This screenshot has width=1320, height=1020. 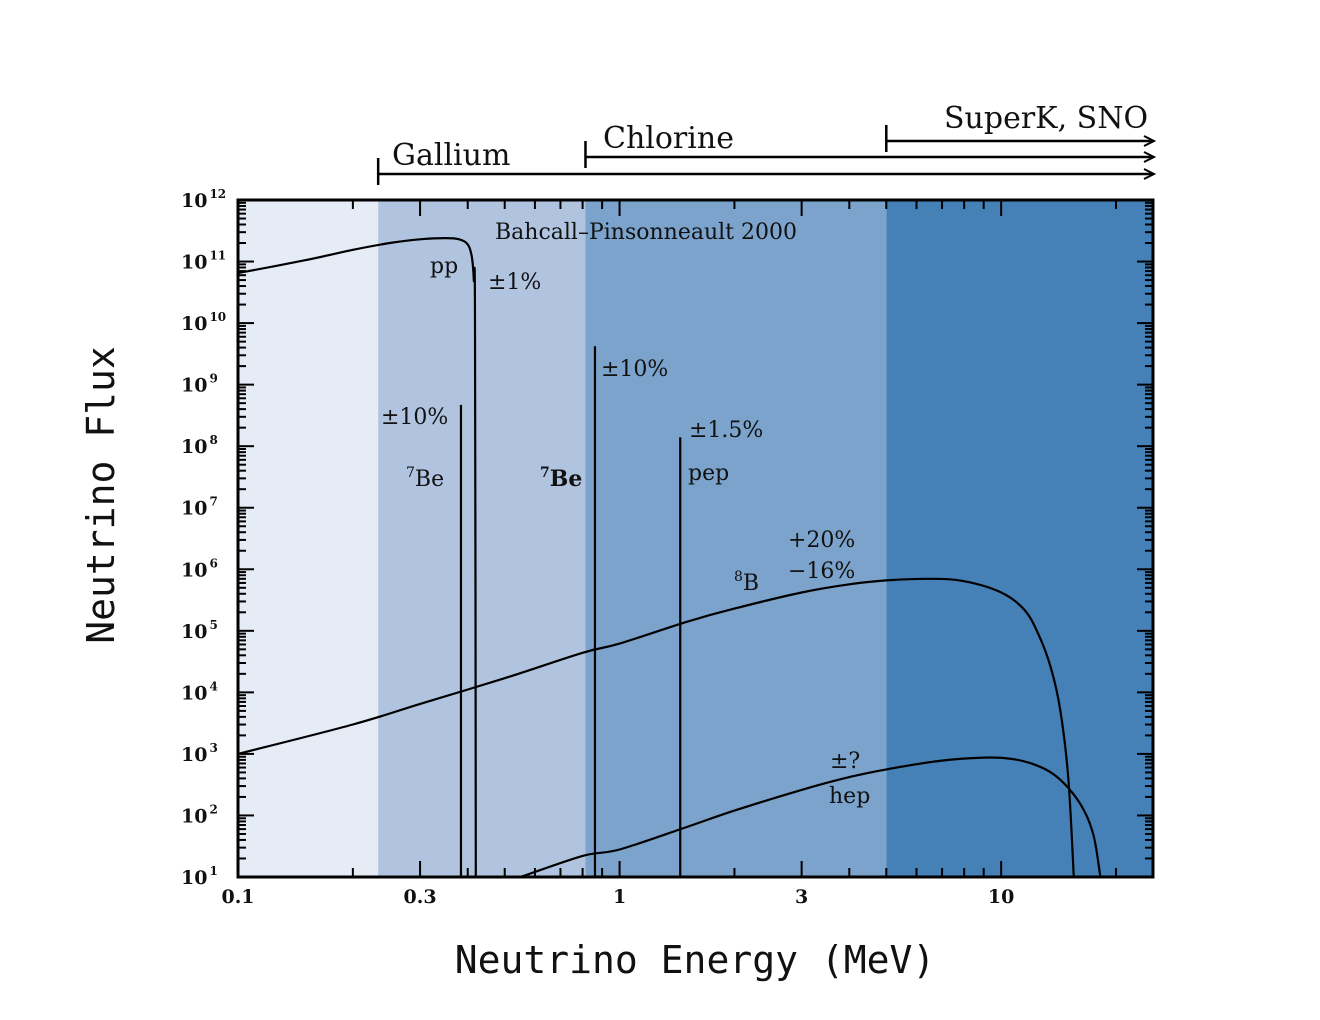 What do you see at coordinates (695, 960) in the screenshot?
I see `x-axis-title: Neutrino Energy (MeV)` at bounding box center [695, 960].